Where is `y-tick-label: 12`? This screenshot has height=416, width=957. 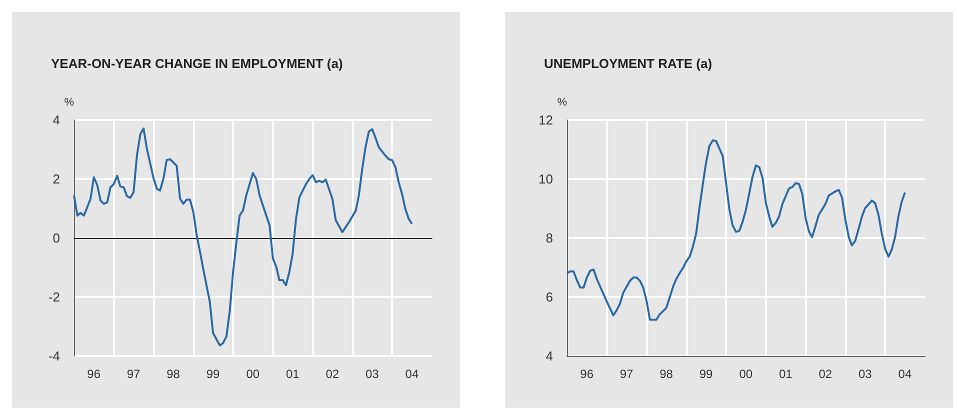 y-tick-label: 12 is located at coordinates (545, 120).